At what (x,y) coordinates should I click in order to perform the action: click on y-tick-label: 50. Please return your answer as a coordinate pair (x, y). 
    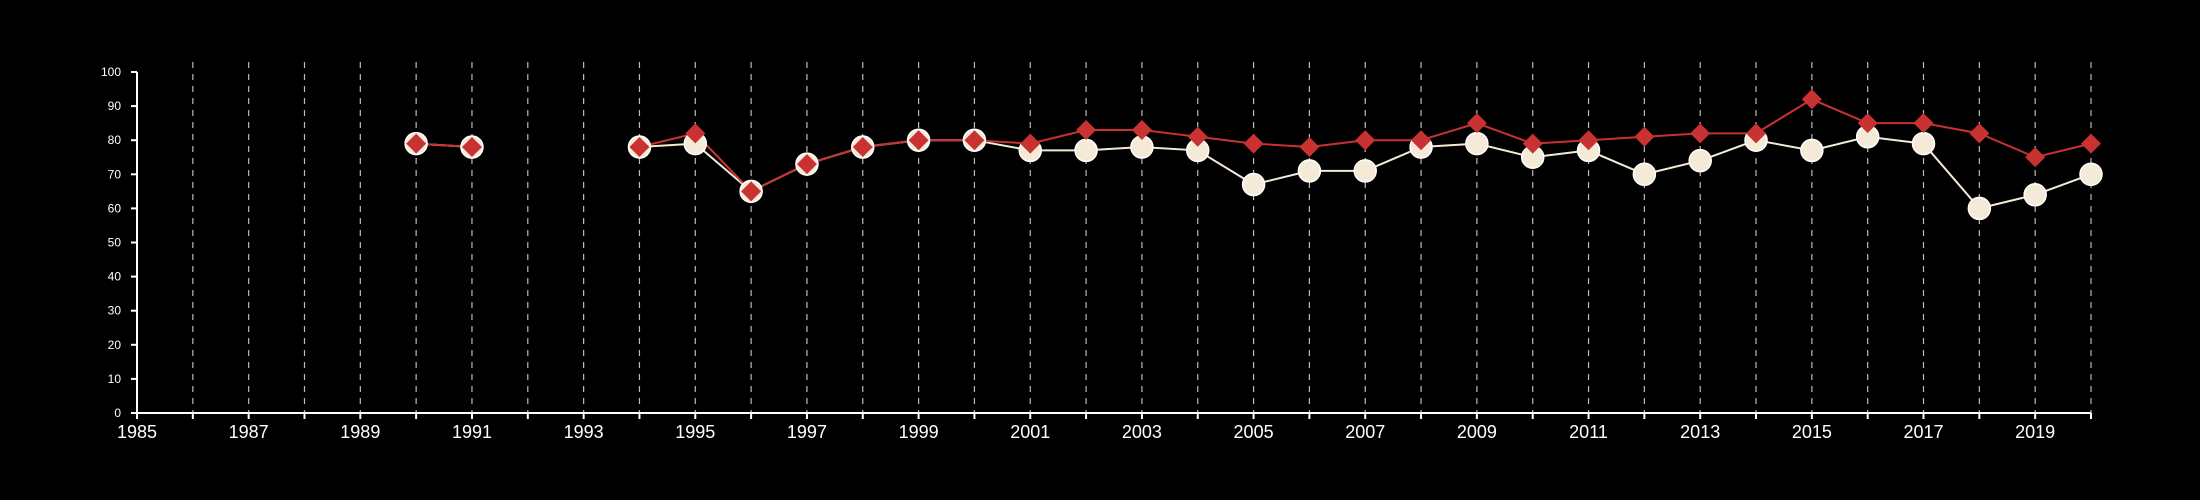
    Looking at the image, I should click on (115, 243).